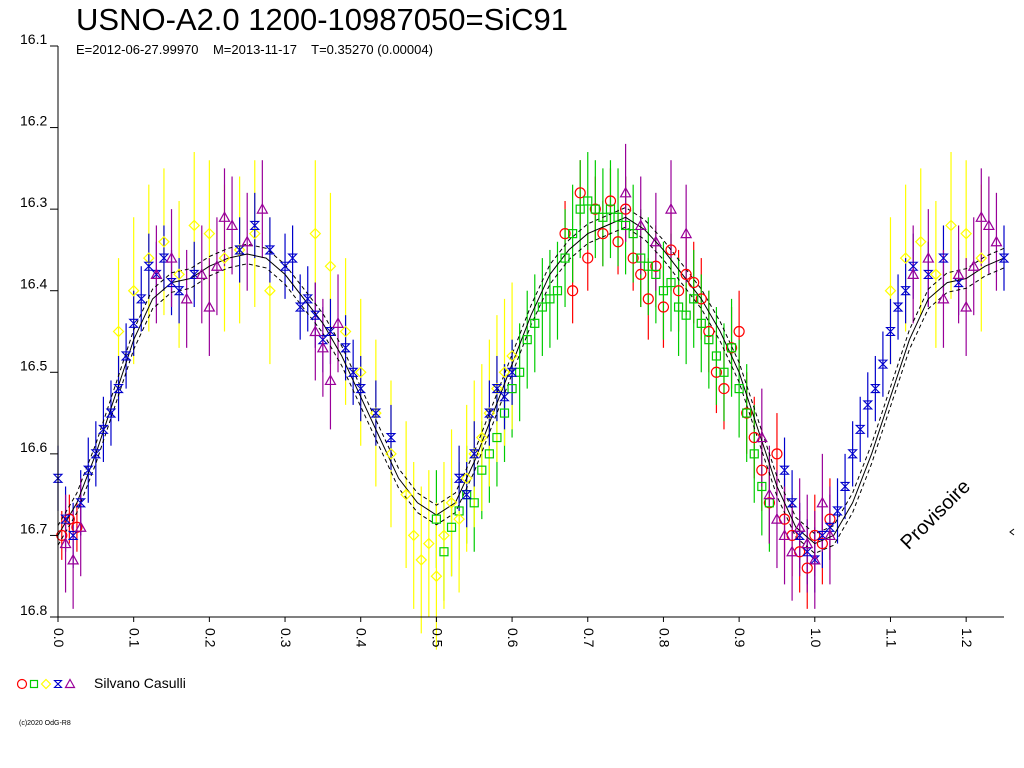  I want to click on legend-circle-icon, so click(22, 684).